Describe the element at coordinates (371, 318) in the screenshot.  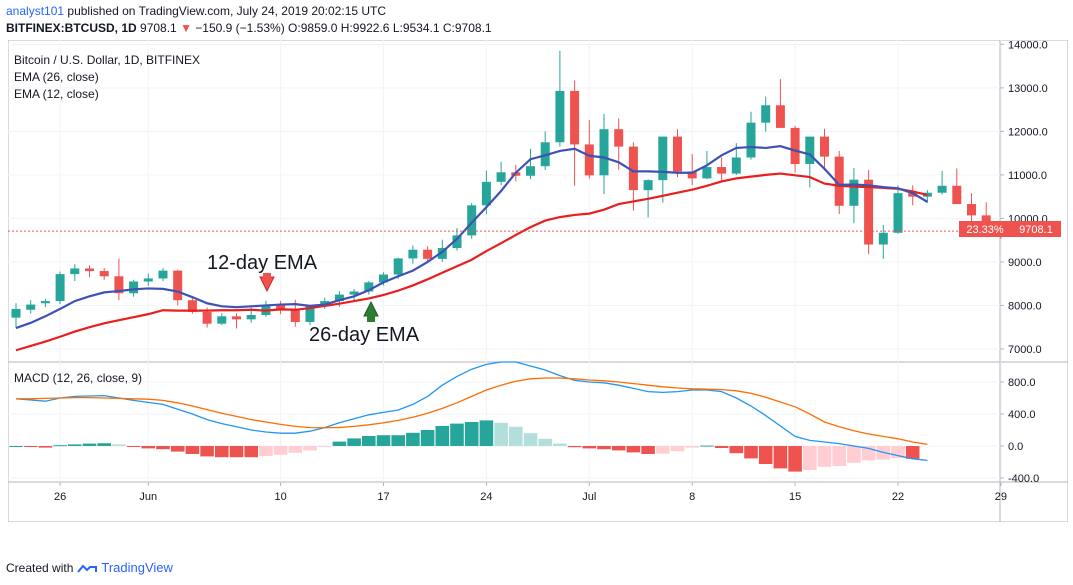
I see `up-arrow-marker-stem` at that location.